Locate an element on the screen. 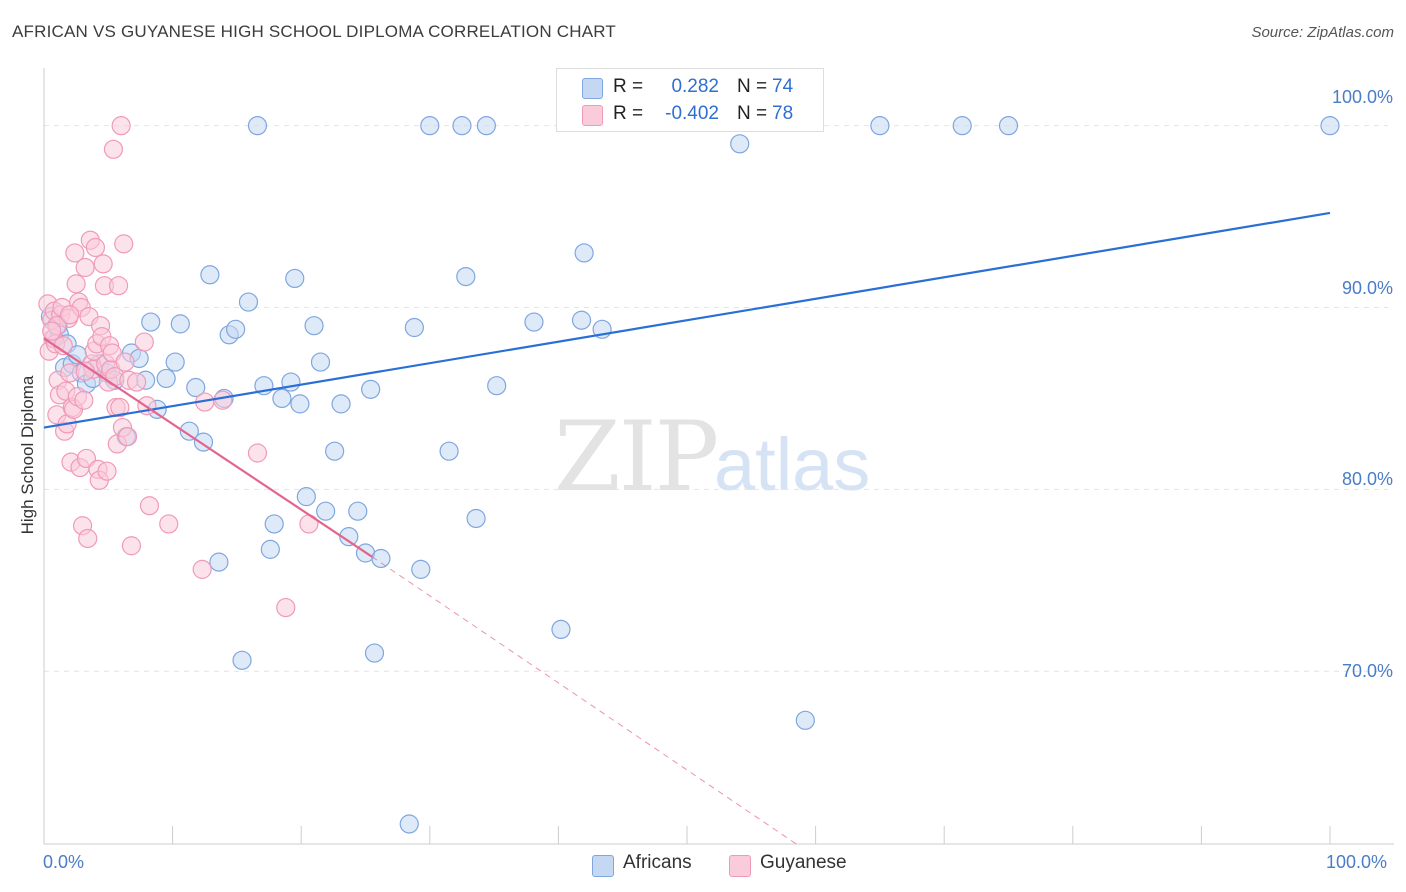 The image size is (1406, 892). bottom-legend-label-africans: Africans is located at coordinates (657, 862).